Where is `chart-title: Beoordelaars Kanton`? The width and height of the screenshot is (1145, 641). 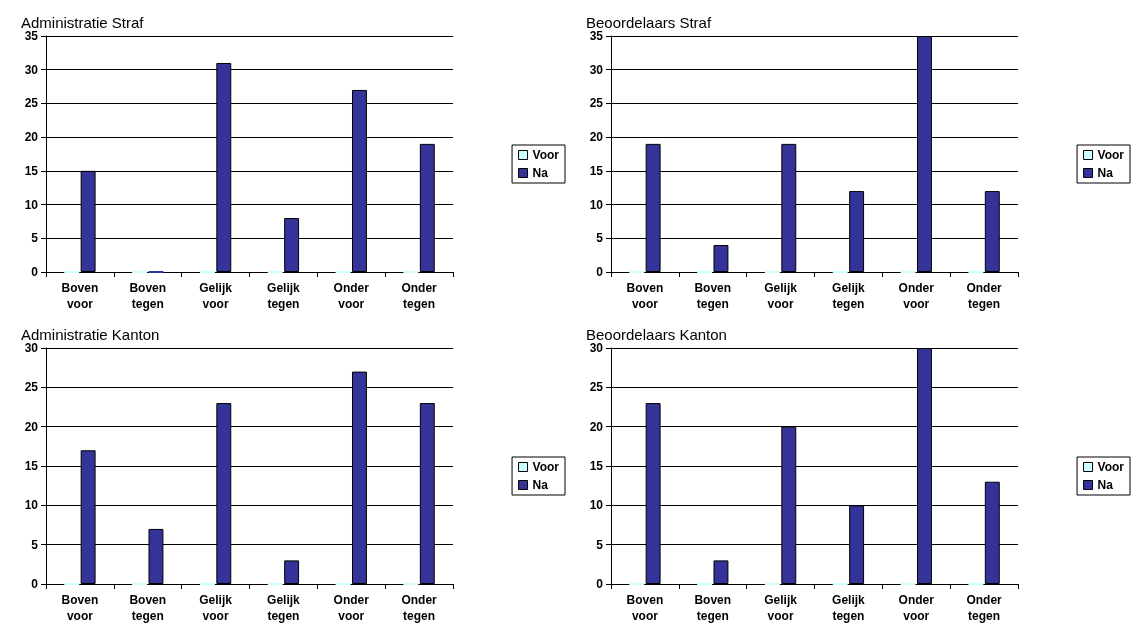 chart-title: Beoordelaars Kanton is located at coordinates (656, 334).